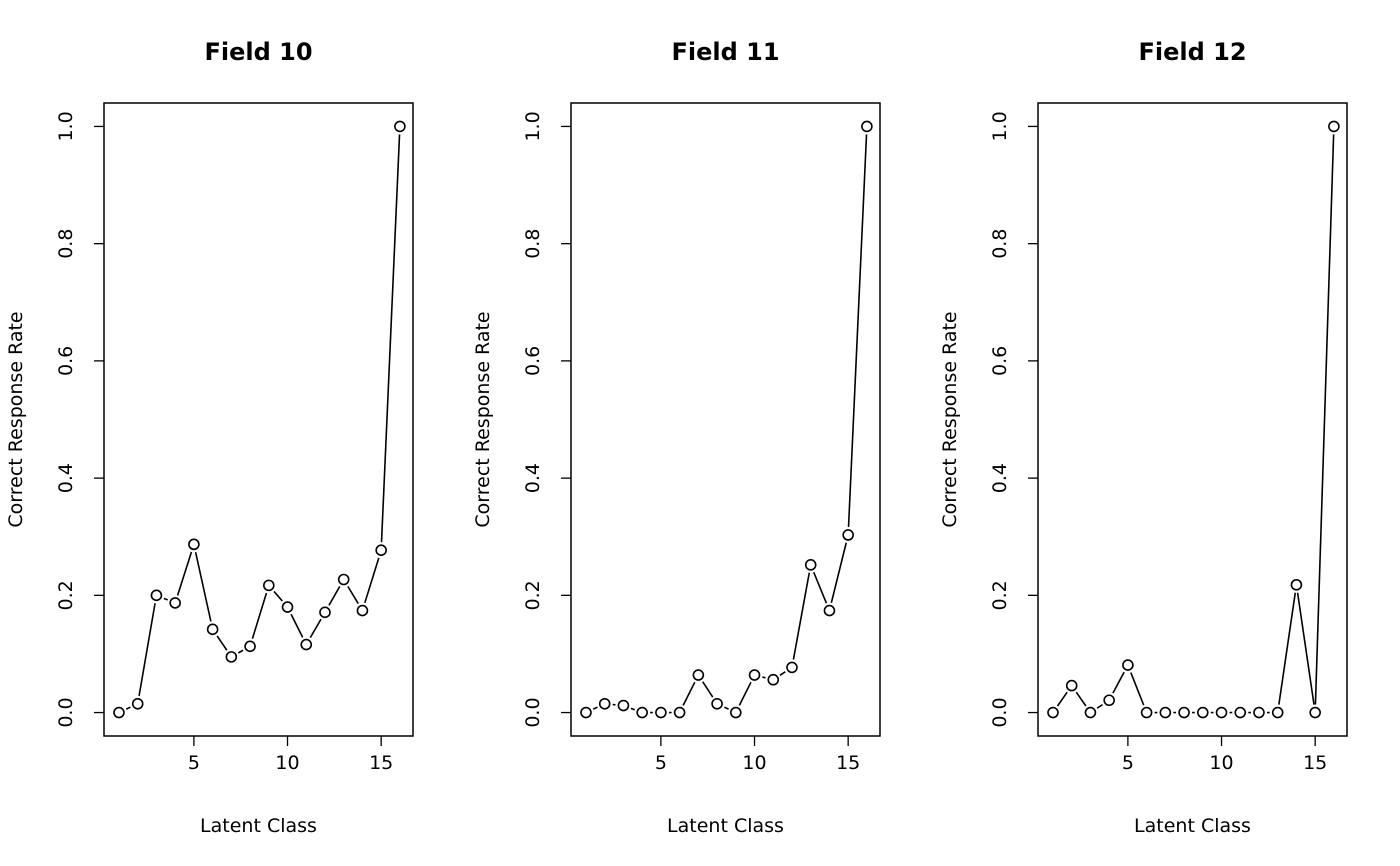 The width and height of the screenshot is (1400, 866). Describe the element at coordinates (848, 763) in the screenshot. I see `x-tick-label: 15` at that location.